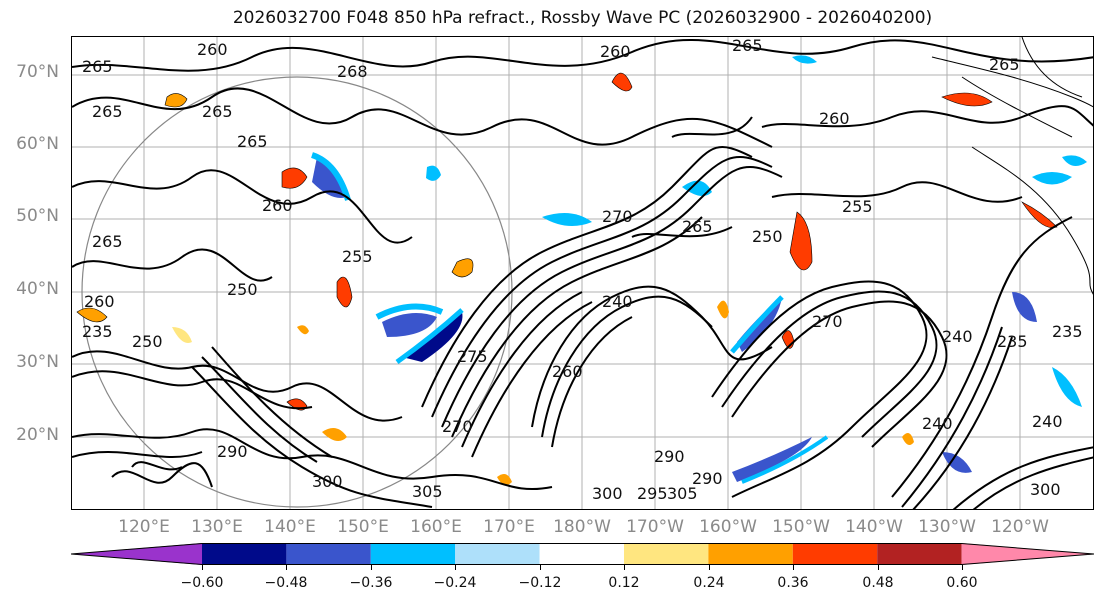  What do you see at coordinates (37, 289) in the screenshot?
I see `lat-label: 40°N` at bounding box center [37, 289].